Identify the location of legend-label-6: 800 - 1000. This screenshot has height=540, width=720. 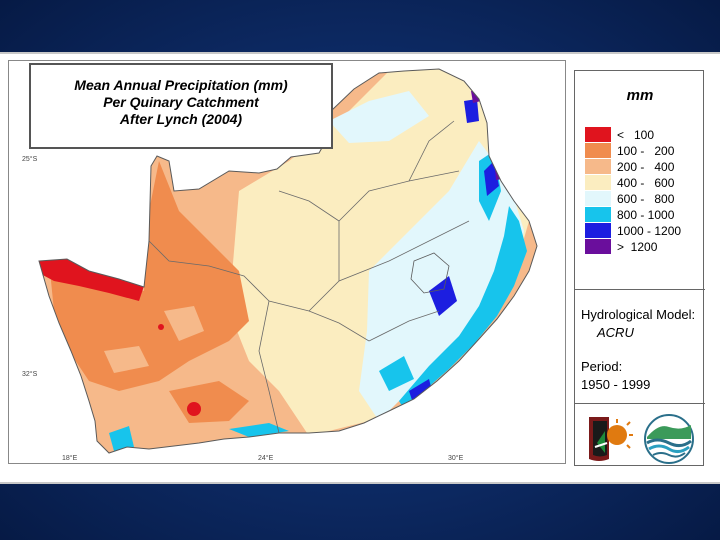
(646, 215).